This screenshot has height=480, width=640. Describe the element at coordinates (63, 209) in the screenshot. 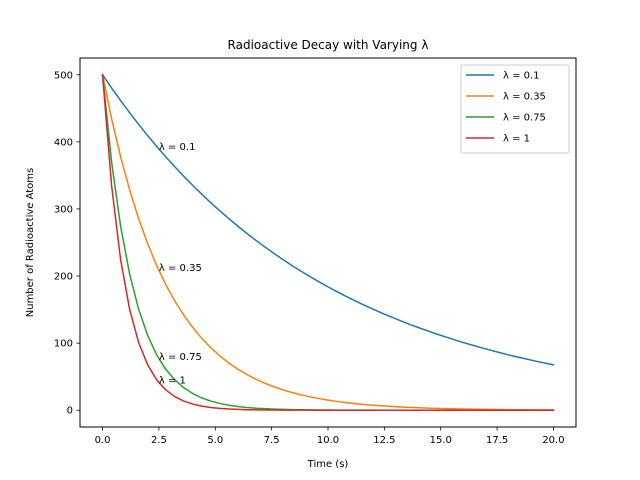

I see `y-tick-label-3: 300` at that location.